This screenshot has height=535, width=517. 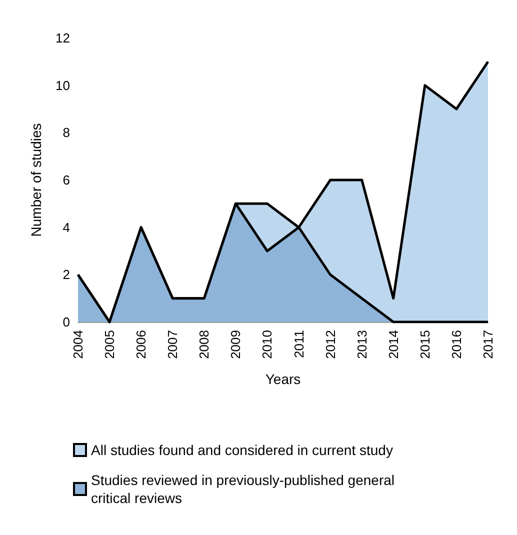 What do you see at coordinates (283, 379) in the screenshot?
I see `x-axis-title: Years` at bounding box center [283, 379].